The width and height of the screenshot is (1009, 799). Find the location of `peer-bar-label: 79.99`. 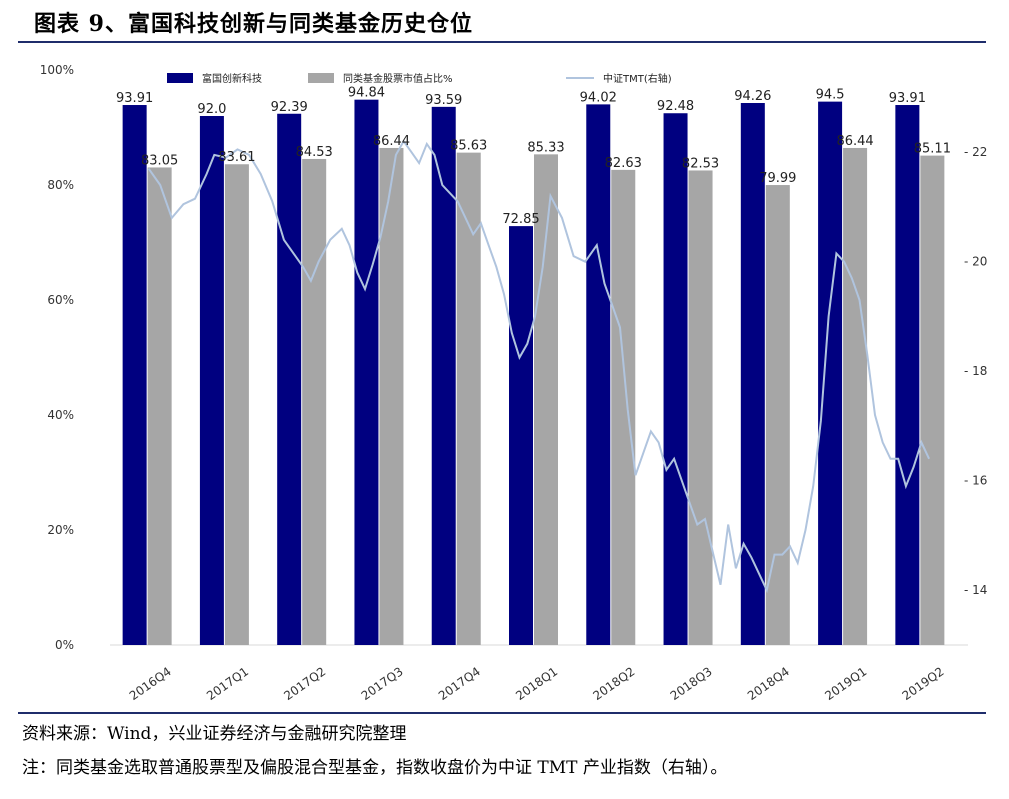

peer-bar-label: 79.99 is located at coordinates (777, 178).